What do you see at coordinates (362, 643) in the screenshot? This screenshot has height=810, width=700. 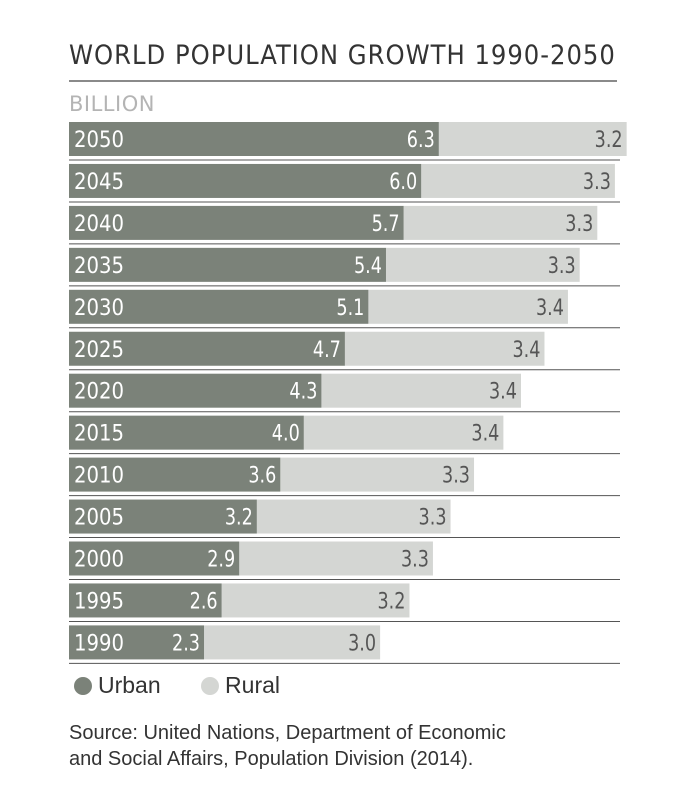 I see `rural-value-label: 3.0` at bounding box center [362, 643].